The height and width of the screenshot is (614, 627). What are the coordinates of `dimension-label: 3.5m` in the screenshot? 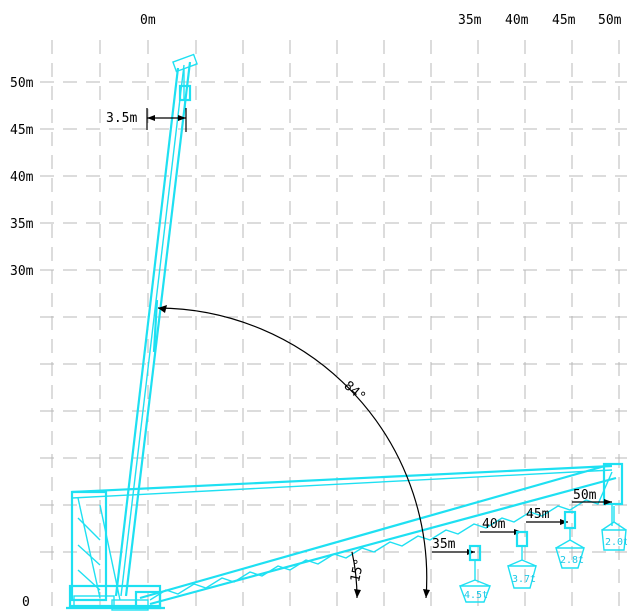 It's located at (121, 118).